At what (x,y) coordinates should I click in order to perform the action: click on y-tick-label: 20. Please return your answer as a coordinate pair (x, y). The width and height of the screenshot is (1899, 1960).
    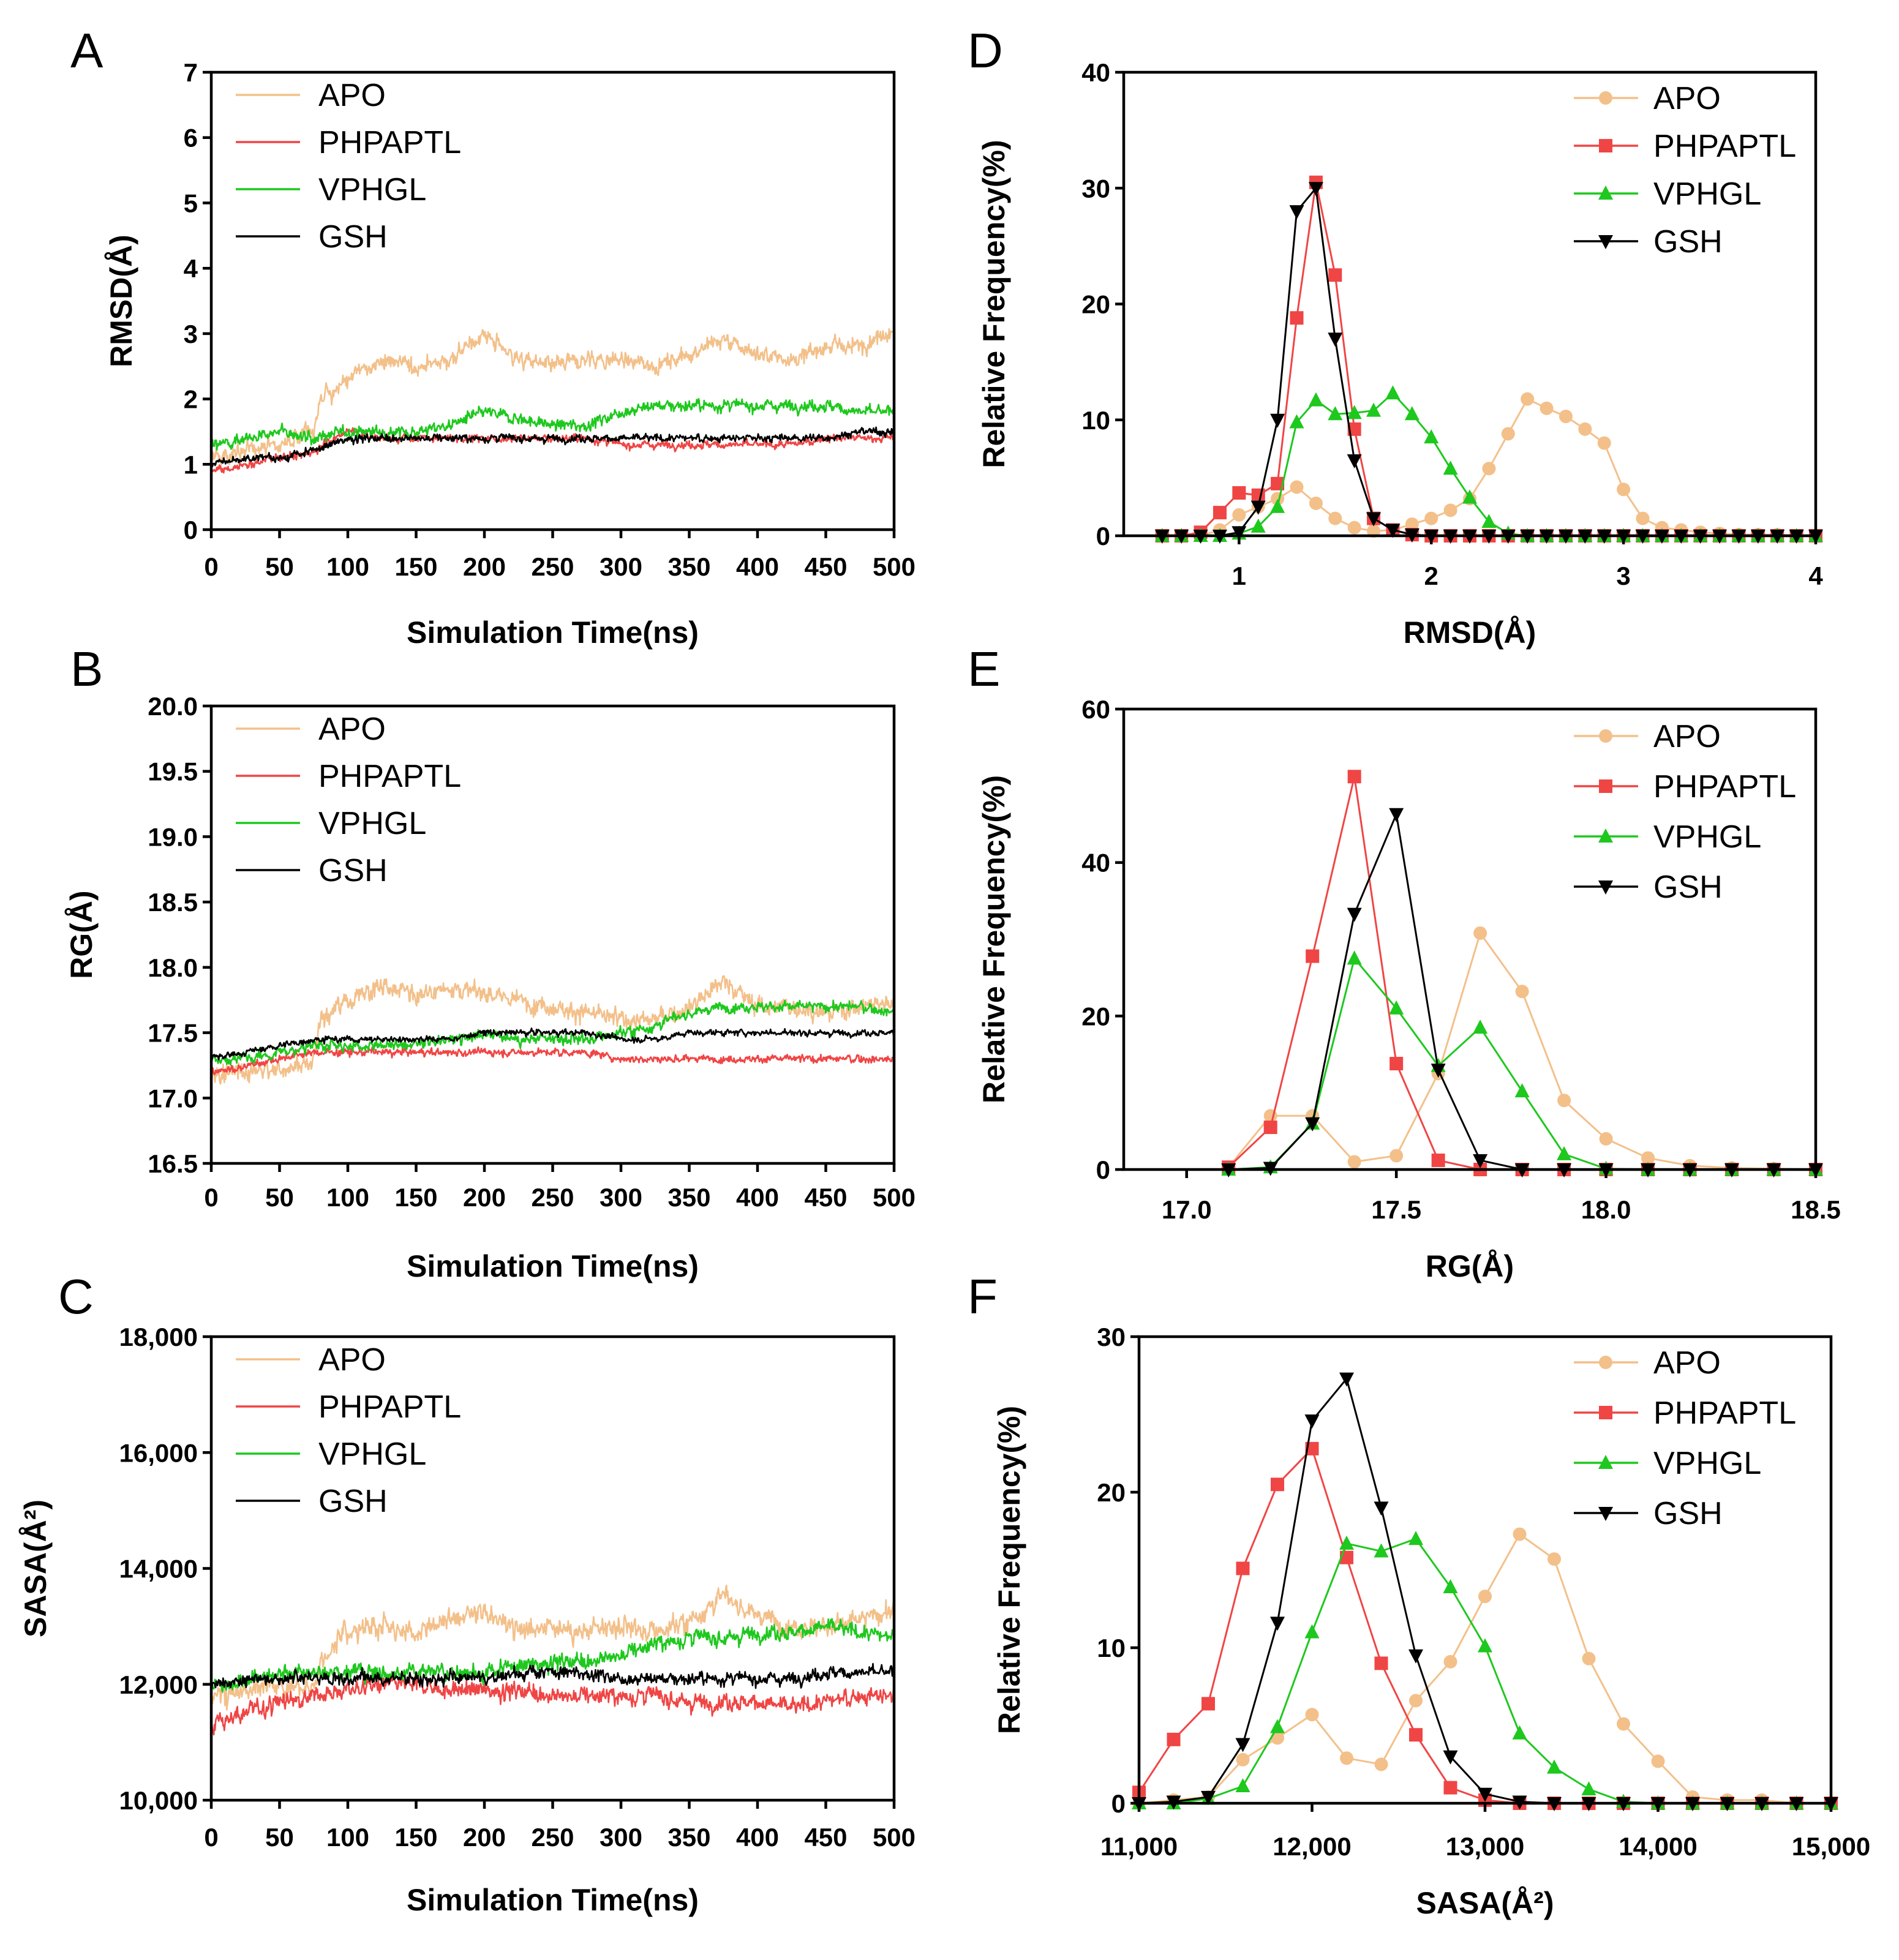
    Looking at the image, I should click on (1111, 1492).